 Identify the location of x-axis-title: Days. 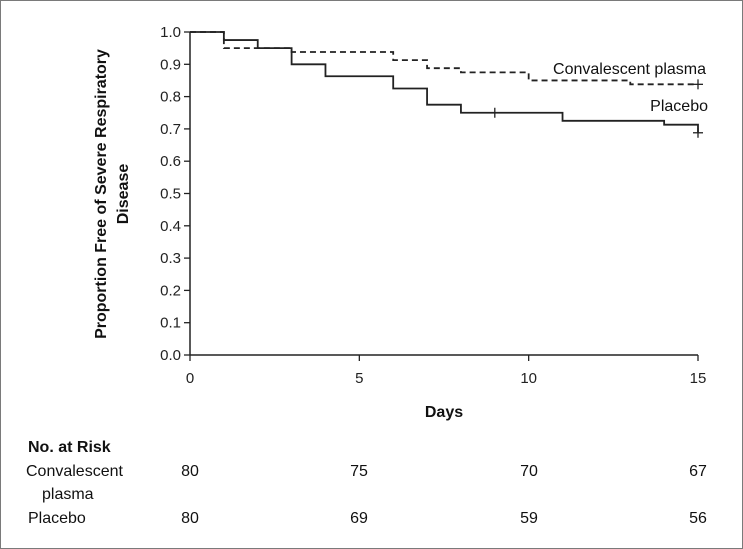
(444, 412).